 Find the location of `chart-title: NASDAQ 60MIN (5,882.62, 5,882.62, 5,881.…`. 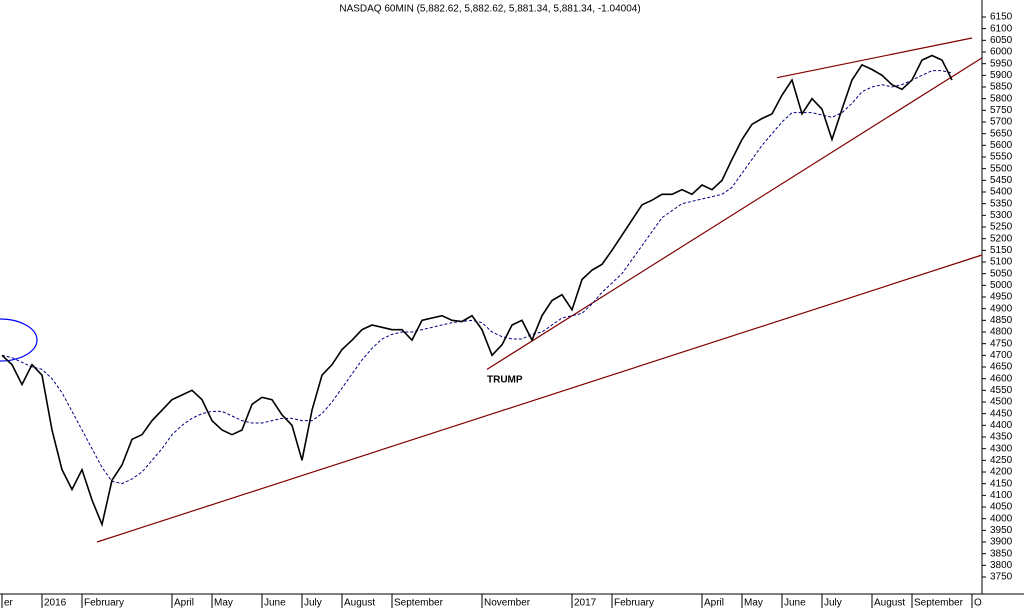

chart-title: NASDAQ 60MIN (5,882.62, 5,882.62, 5,881.… is located at coordinates (489, 9).